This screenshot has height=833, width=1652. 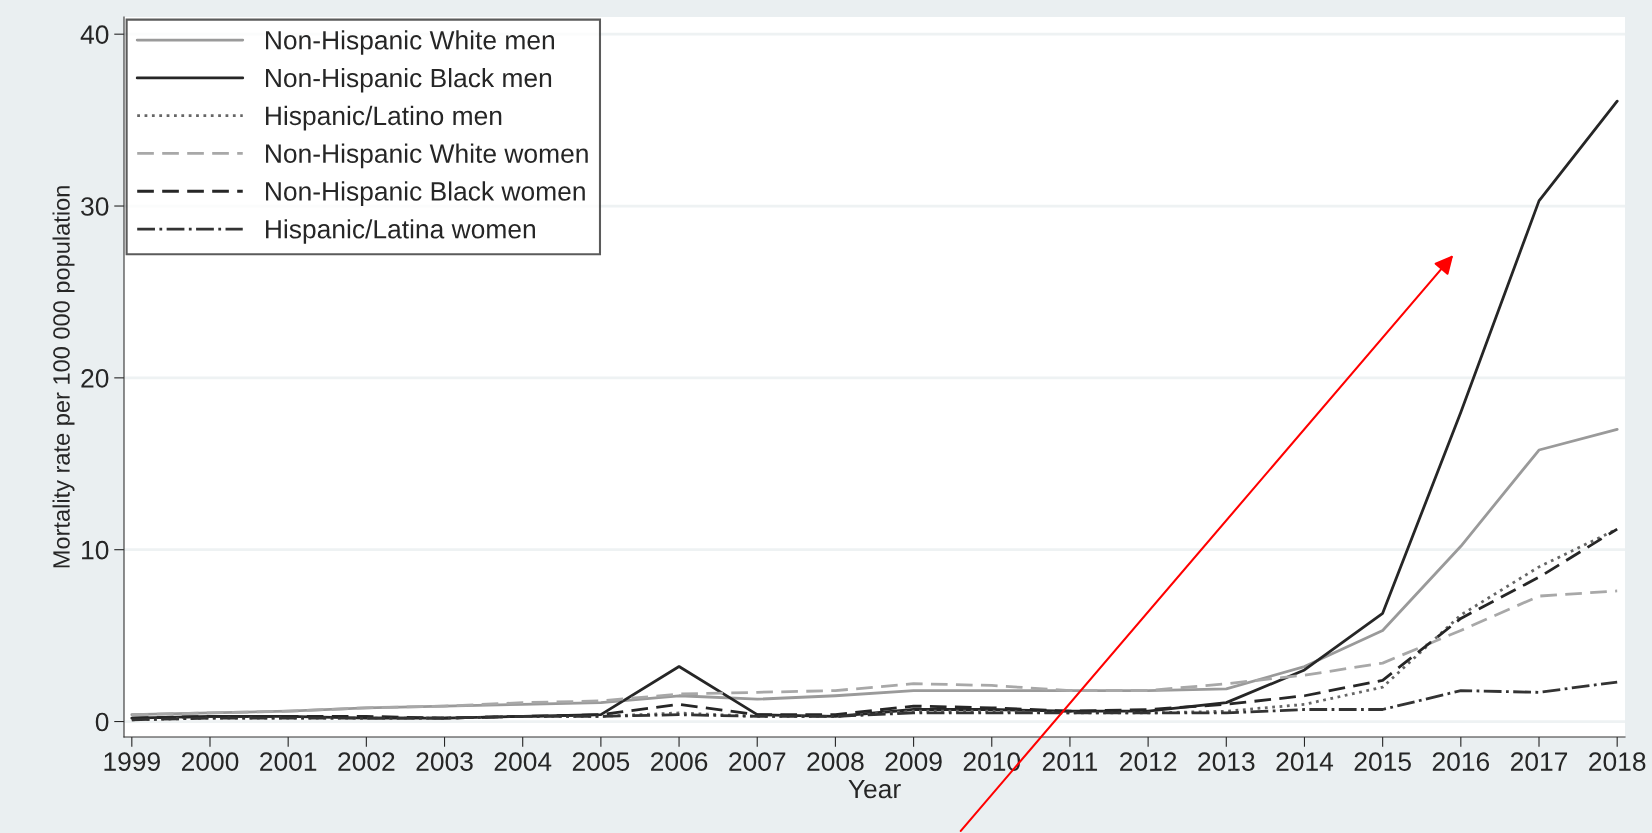 I want to click on legend-label: Hispanic/Latino men, so click(x=384, y=118).